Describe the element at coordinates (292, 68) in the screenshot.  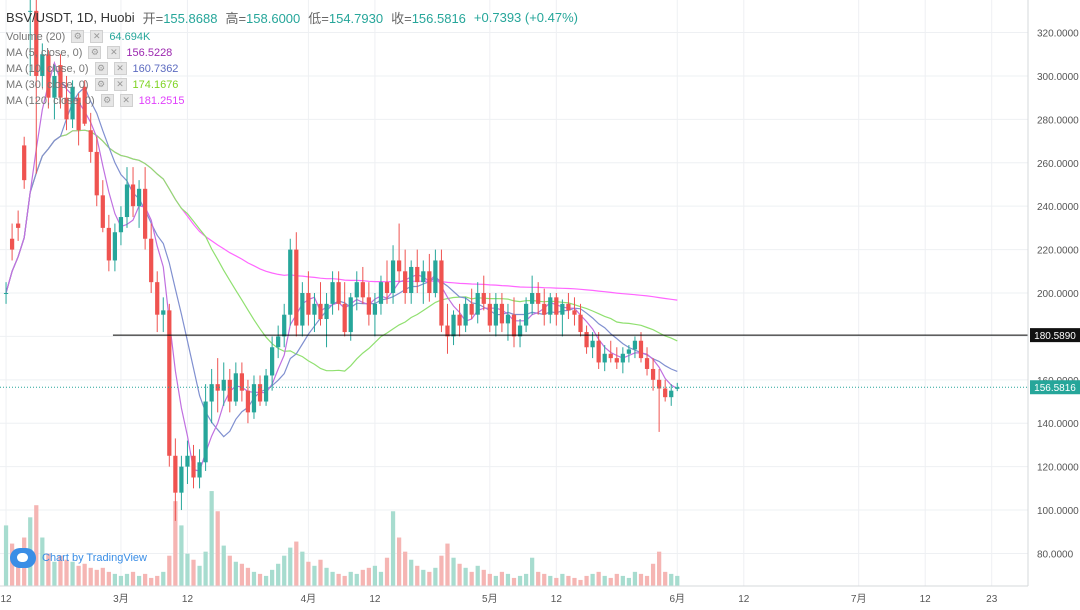
I see `indicator-row: MA (10, close, 0) ⚙ ✕ 160.7362` at that location.